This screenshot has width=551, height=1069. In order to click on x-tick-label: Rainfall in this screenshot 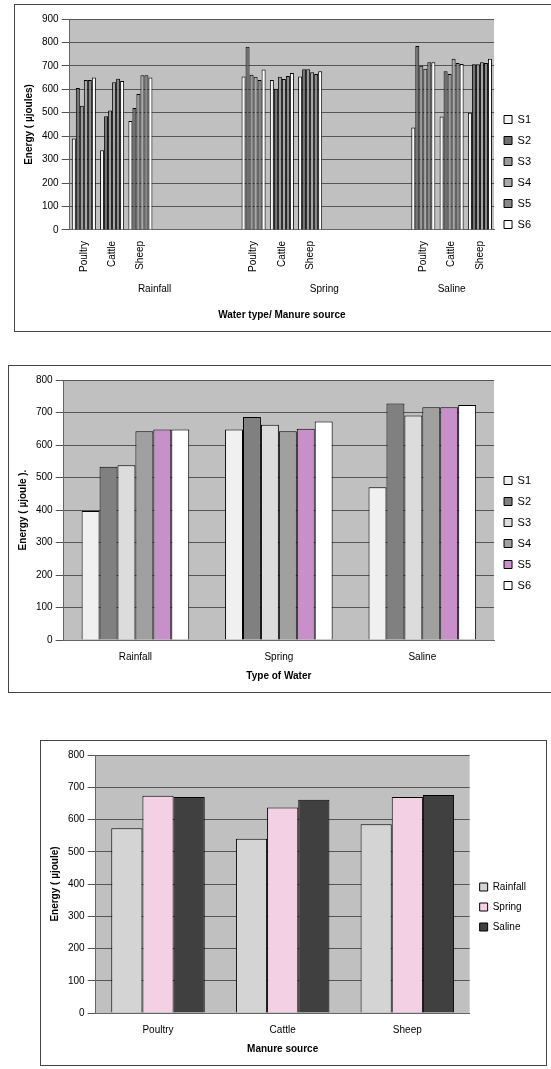, I will do `click(135, 656)`.